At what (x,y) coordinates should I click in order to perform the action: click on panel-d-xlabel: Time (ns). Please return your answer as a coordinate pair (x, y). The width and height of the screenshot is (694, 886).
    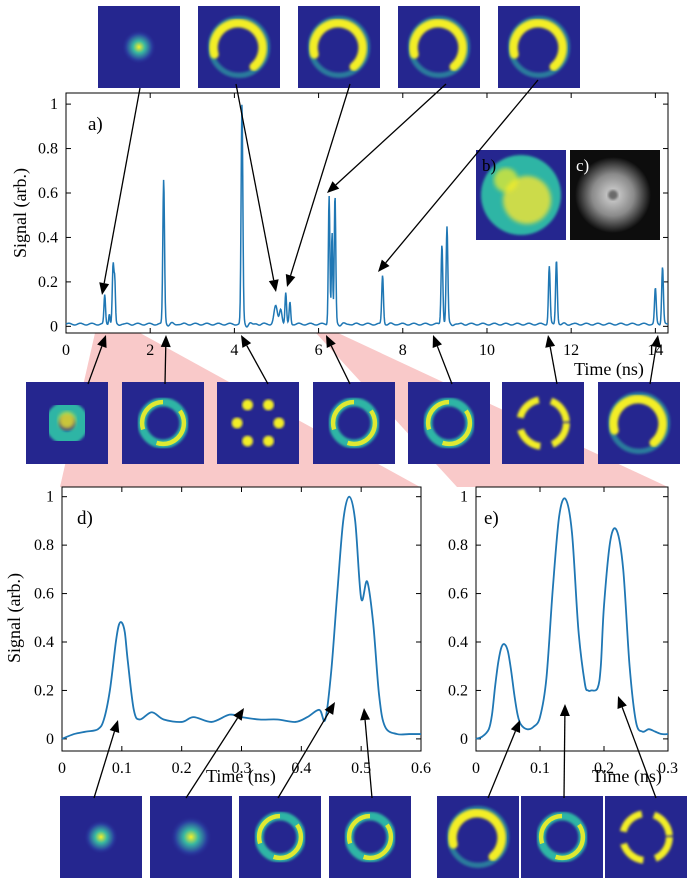
    Looking at the image, I should click on (241, 776).